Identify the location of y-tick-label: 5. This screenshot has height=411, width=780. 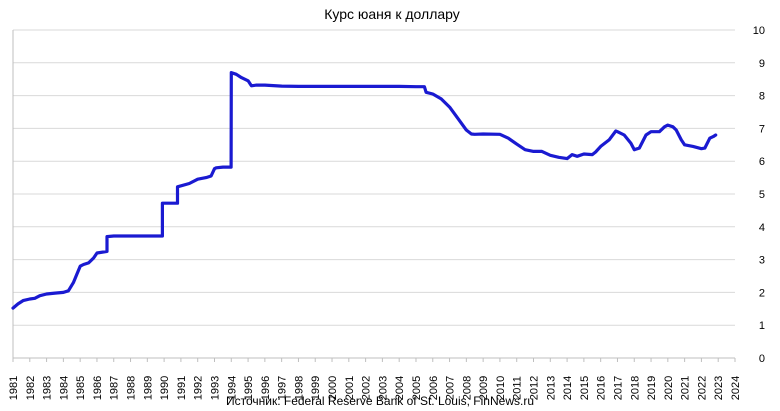
(762, 195).